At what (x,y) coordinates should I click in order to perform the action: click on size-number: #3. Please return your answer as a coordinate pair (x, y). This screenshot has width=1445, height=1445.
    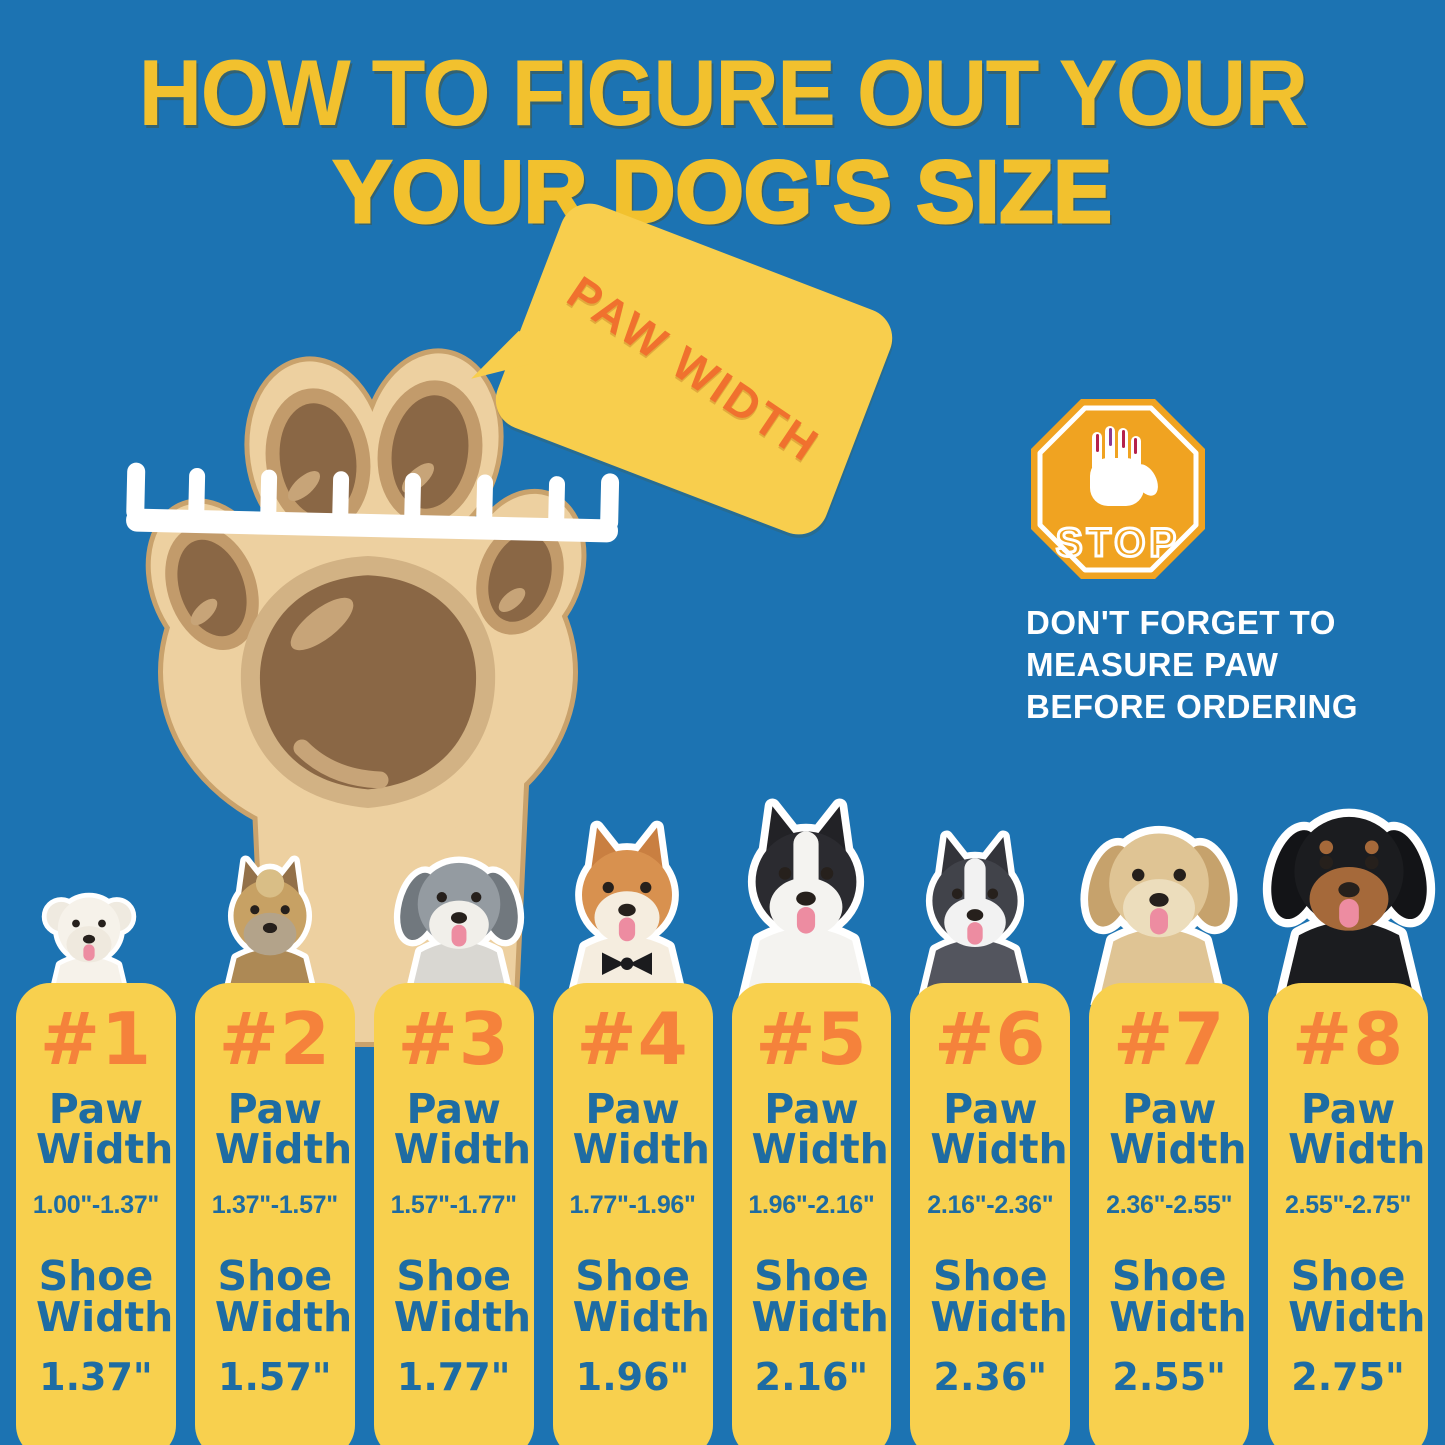
    Looking at the image, I should click on (453, 1039).